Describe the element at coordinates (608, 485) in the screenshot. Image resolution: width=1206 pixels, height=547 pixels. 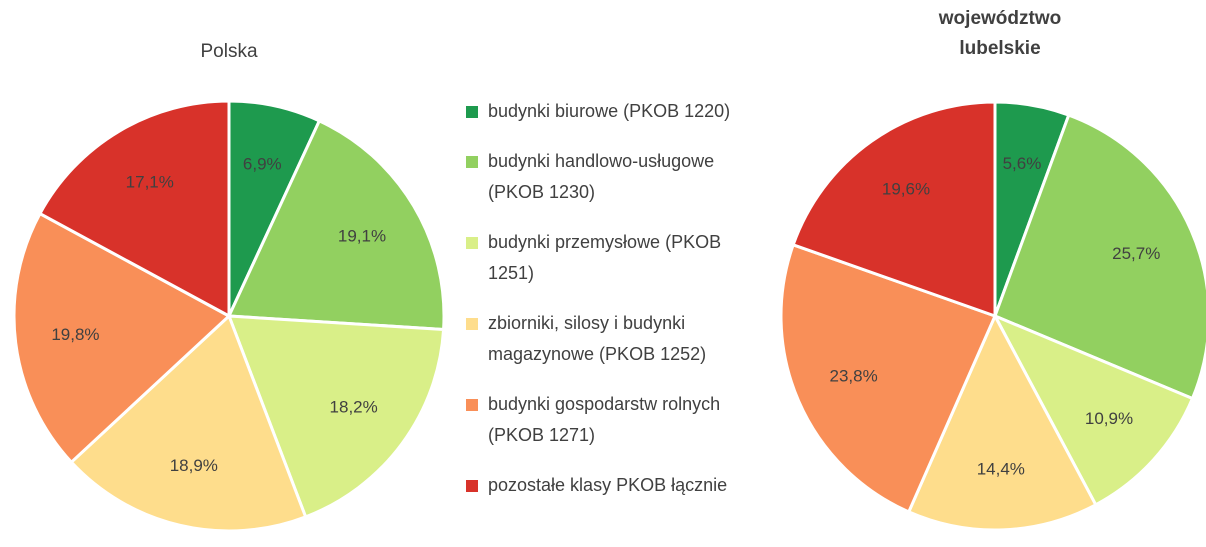
I see `legend-label: pozostałe klasy PKOB łącznie` at that location.